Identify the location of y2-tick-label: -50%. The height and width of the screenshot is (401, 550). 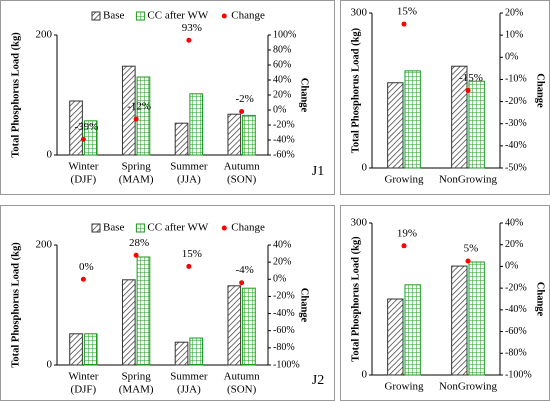
(516, 167).